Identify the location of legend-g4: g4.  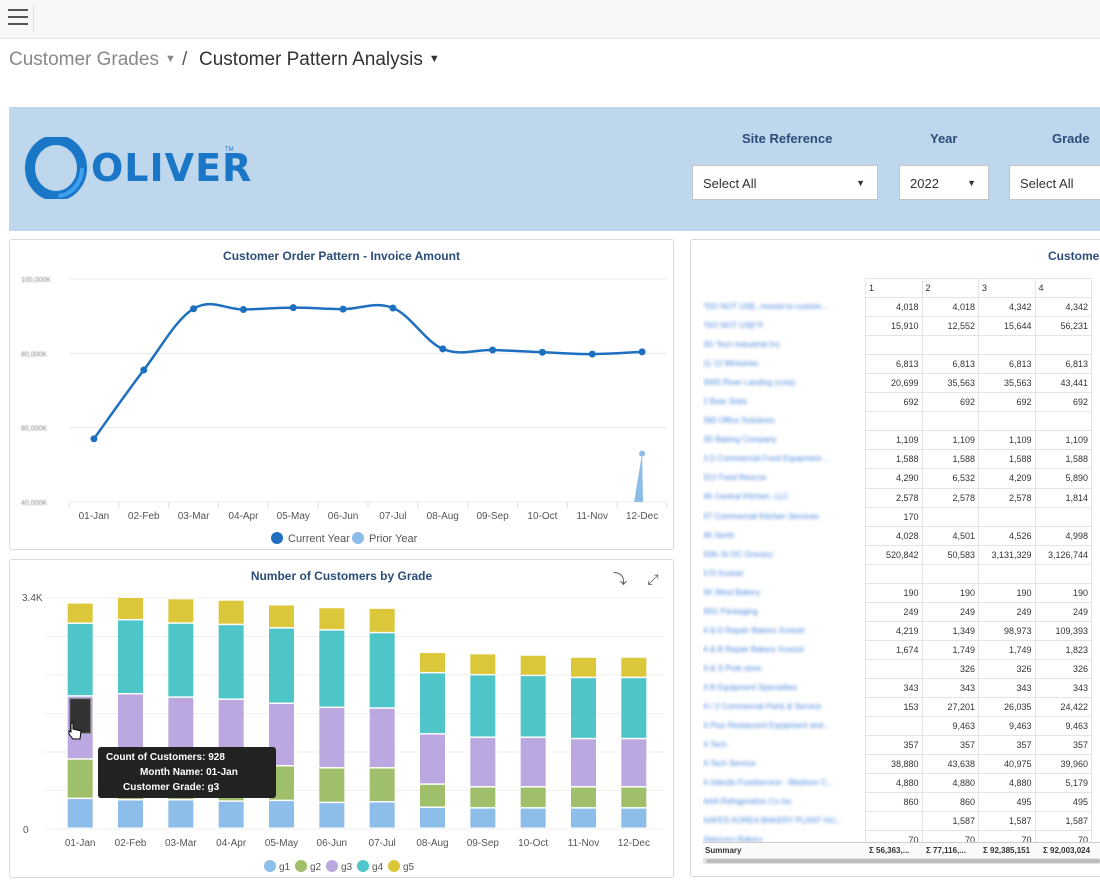
(378, 867).